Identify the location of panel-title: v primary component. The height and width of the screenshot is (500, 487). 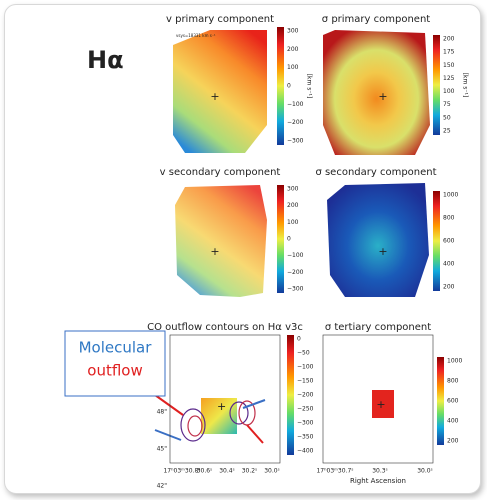
(220, 19).